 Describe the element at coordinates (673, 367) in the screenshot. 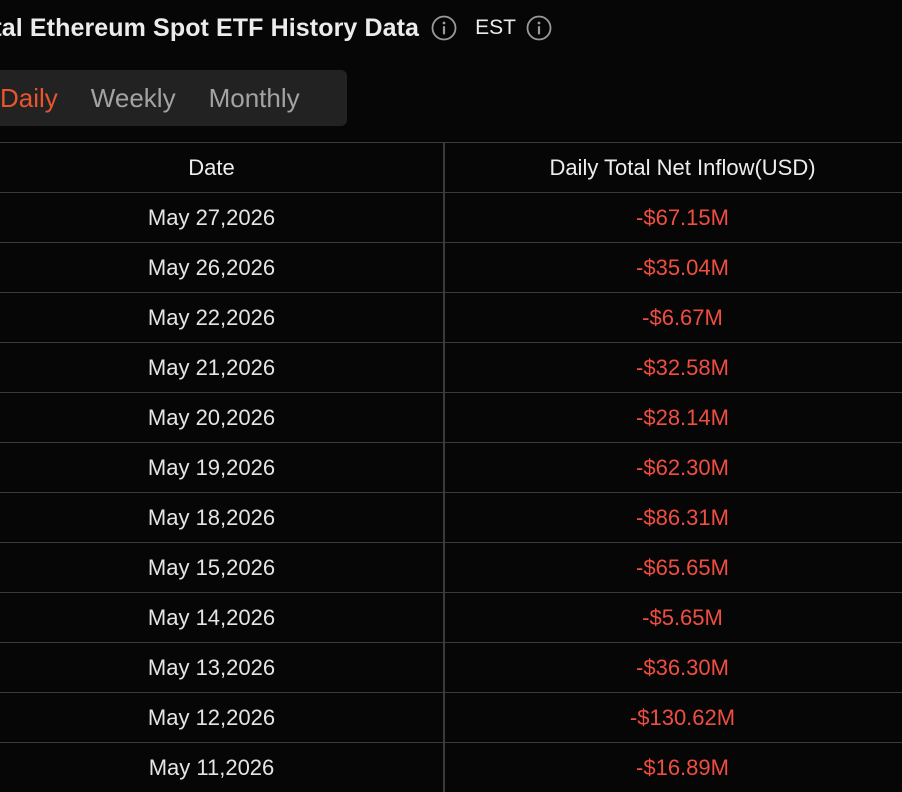

I see `net-inflow-cell: -$32.58M` at that location.